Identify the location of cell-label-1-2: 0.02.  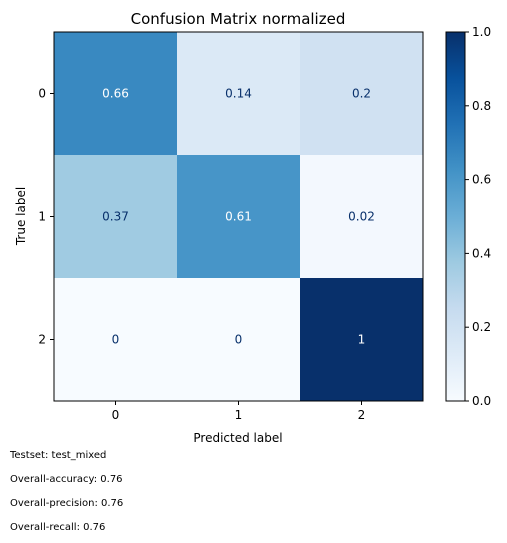
(361, 217).